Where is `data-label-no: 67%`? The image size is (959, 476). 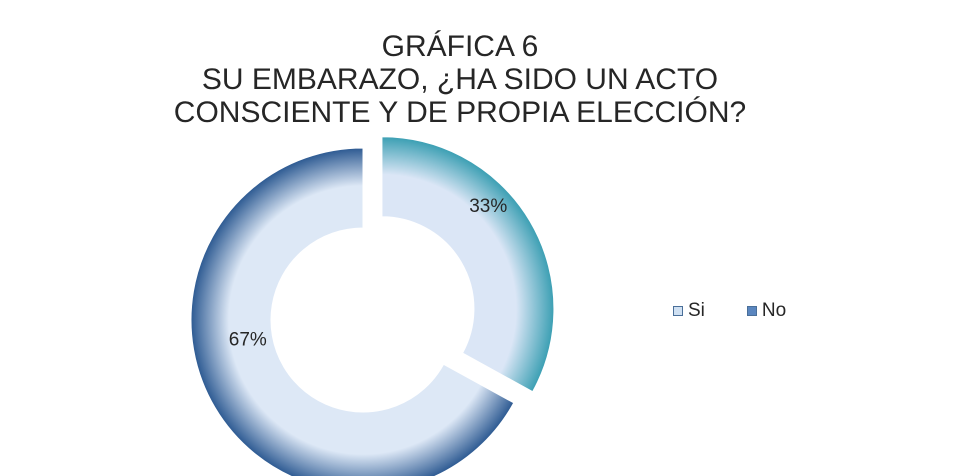 data-label-no: 67% is located at coordinates (248, 339).